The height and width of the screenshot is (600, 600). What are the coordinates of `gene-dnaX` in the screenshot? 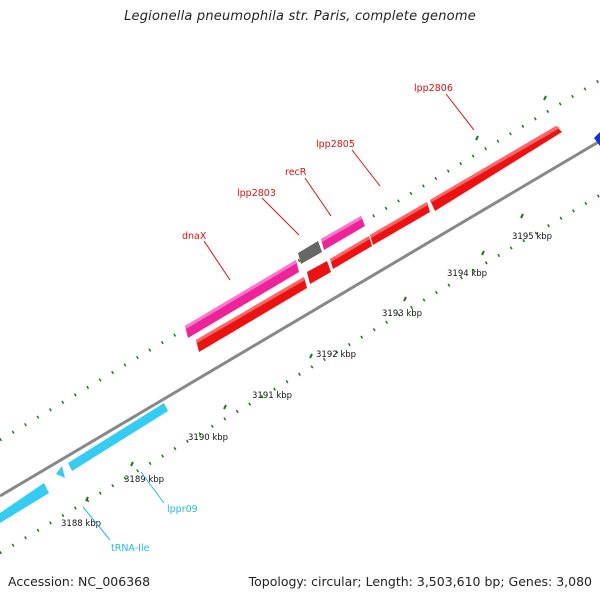 It's located at (242, 299).